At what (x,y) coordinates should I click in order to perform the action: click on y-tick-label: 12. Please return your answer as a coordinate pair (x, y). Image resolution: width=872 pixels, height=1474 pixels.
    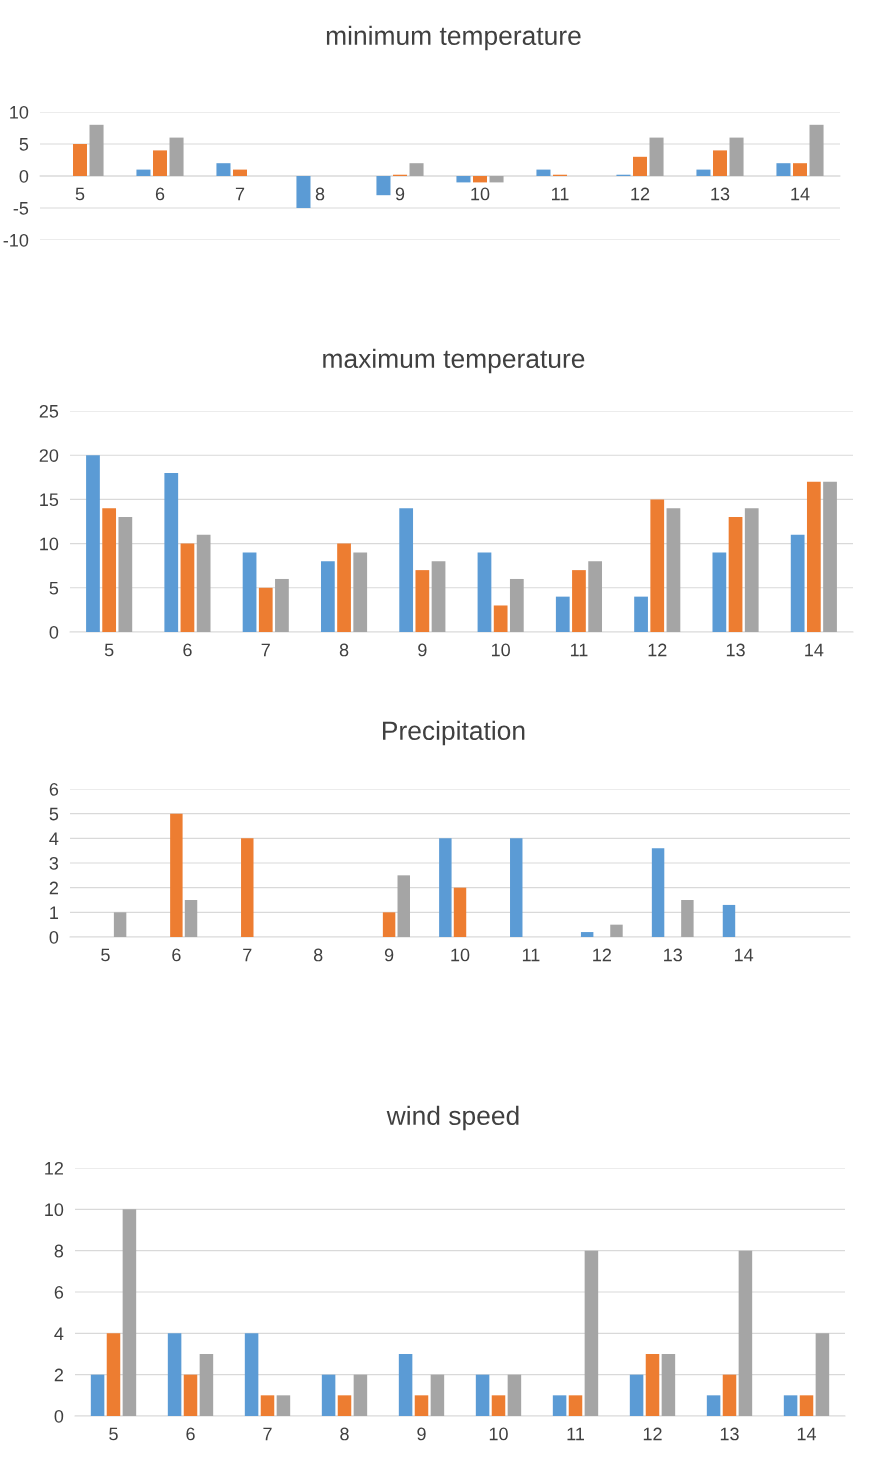
    Looking at the image, I should click on (54, 1168).